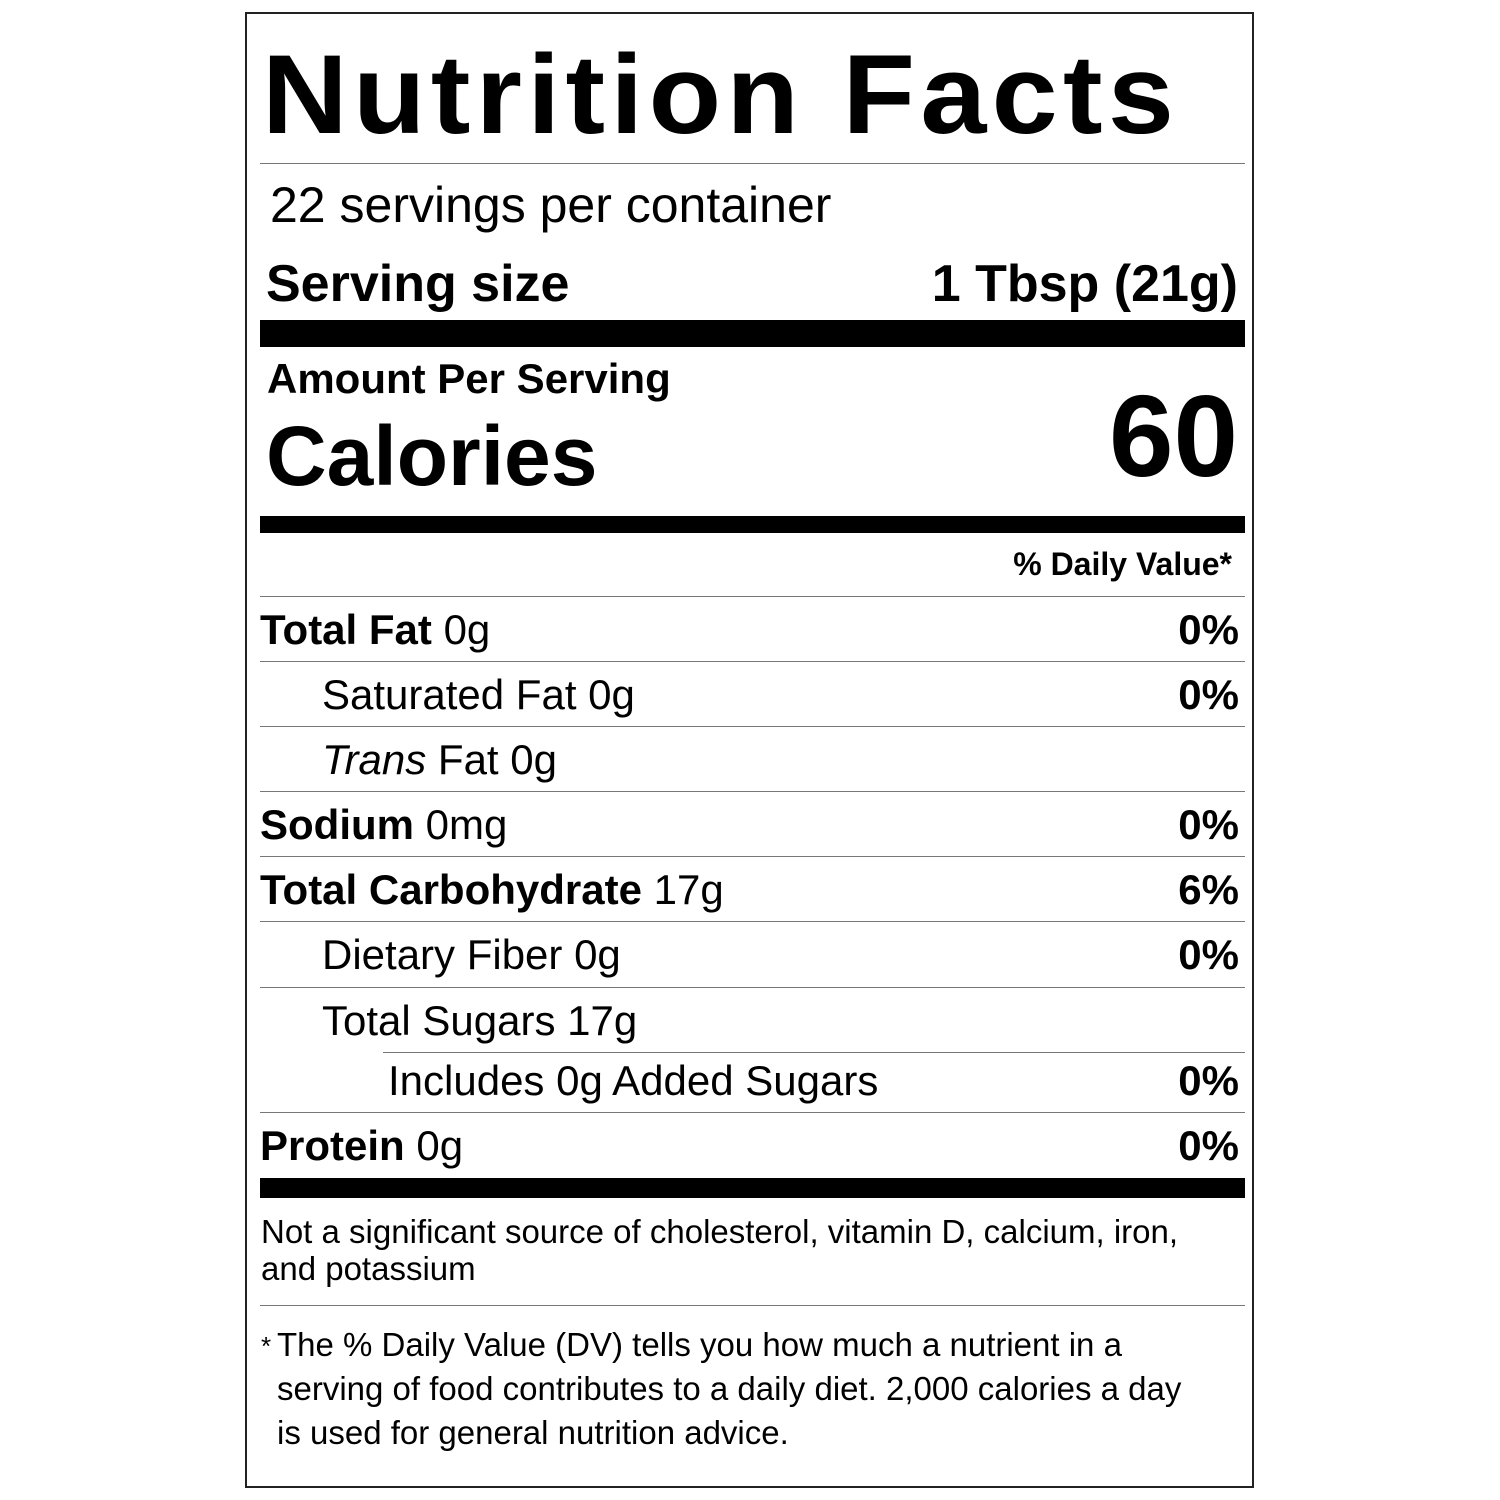 The image size is (1500, 1500). Describe the element at coordinates (442, 954) in the screenshot. I see `nutrient-name: Dietary Fiber` at that location.